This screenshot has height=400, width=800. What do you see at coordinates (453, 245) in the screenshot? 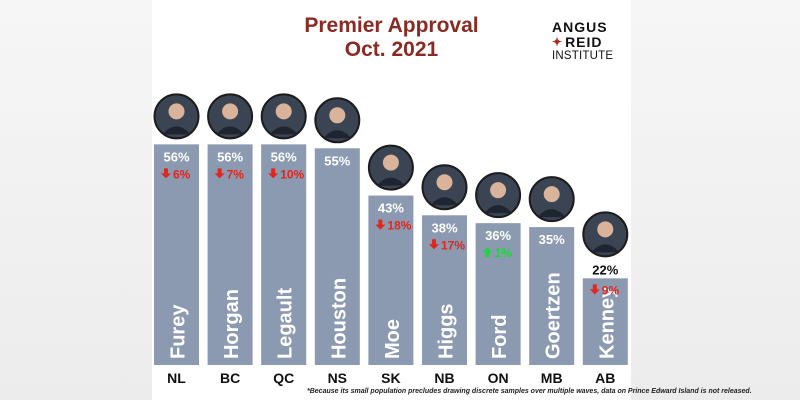
I see `change-label-nb: 17%` at bounding box center [453, 245].